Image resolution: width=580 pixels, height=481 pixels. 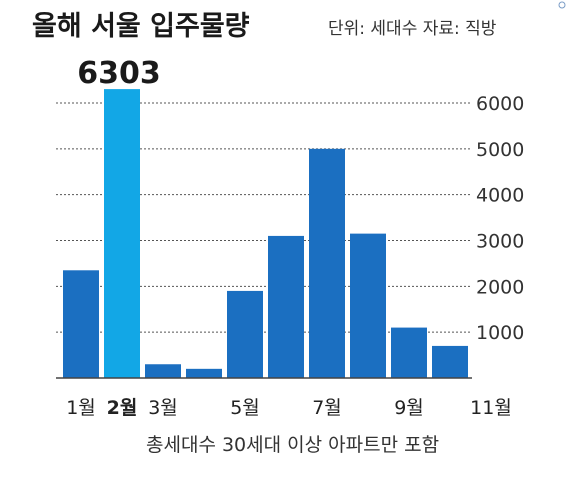 I want to click on x-tick-label: 9월, so click(x=409, y=408).